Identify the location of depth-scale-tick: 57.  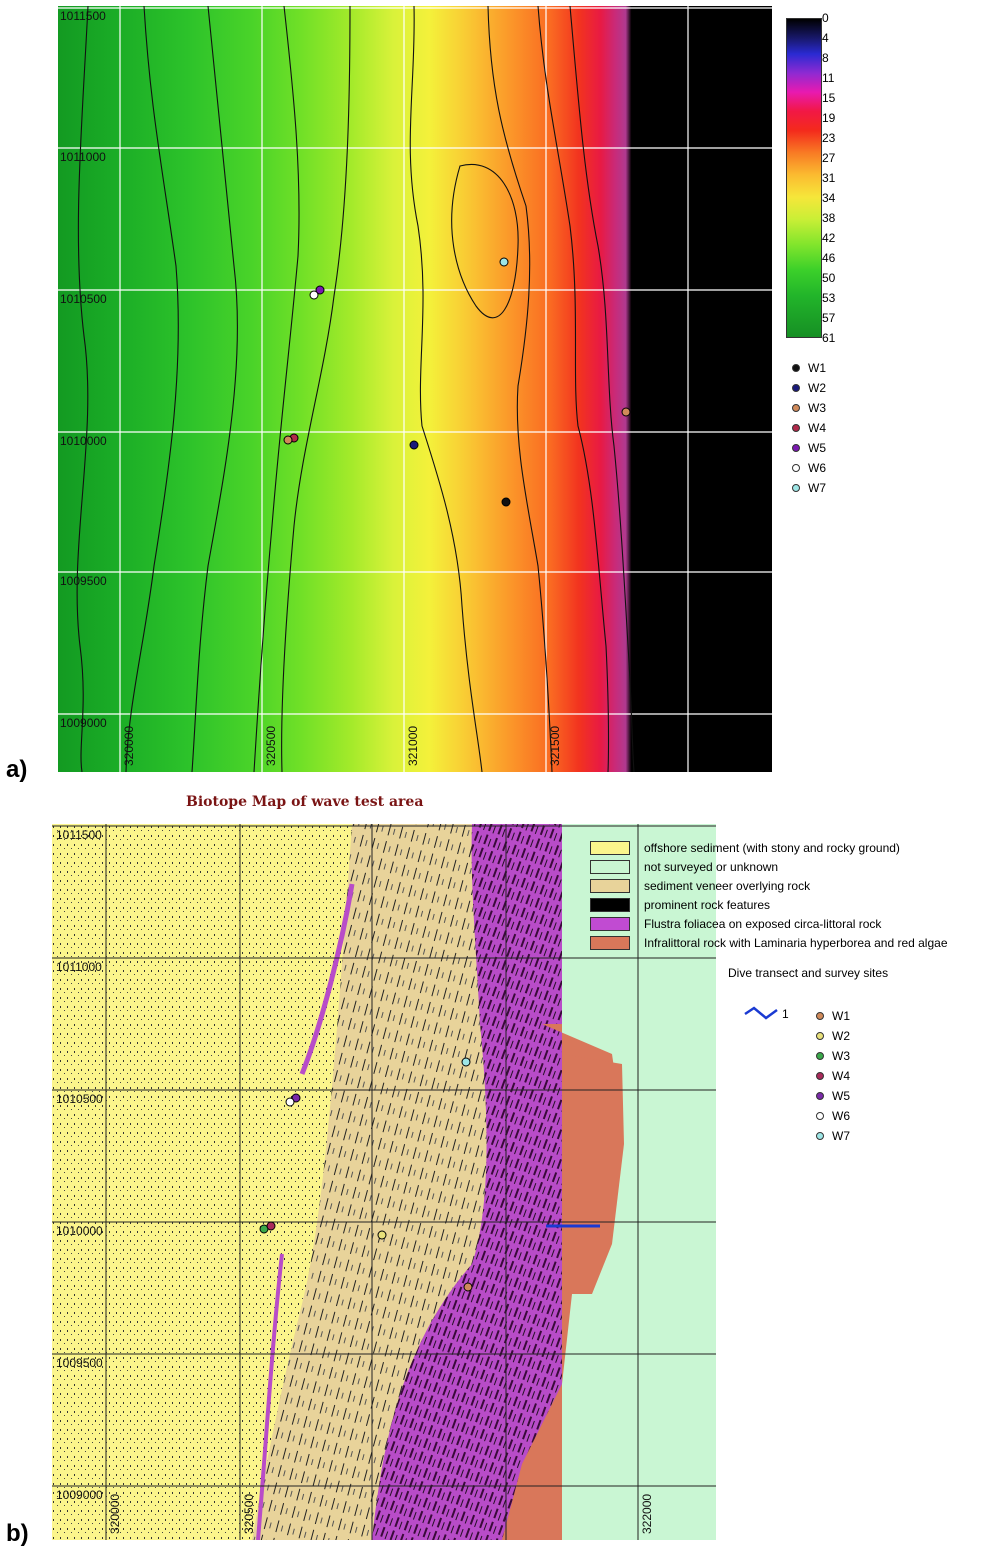
(829, 318).